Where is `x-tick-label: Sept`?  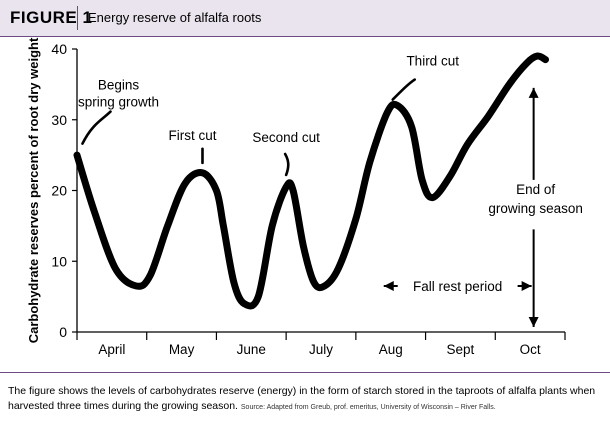 x-tick-label: Sept is located at coordinates (461, 349).